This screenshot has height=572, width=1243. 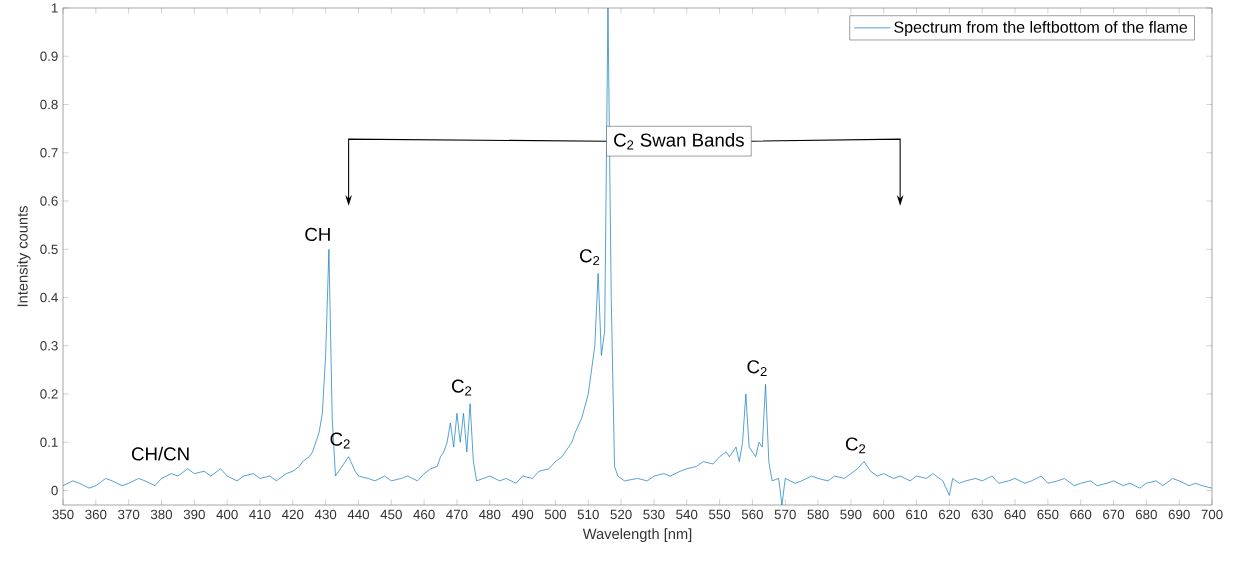 I want to click on x-tick-label: 560, so click(x=752, y=514).